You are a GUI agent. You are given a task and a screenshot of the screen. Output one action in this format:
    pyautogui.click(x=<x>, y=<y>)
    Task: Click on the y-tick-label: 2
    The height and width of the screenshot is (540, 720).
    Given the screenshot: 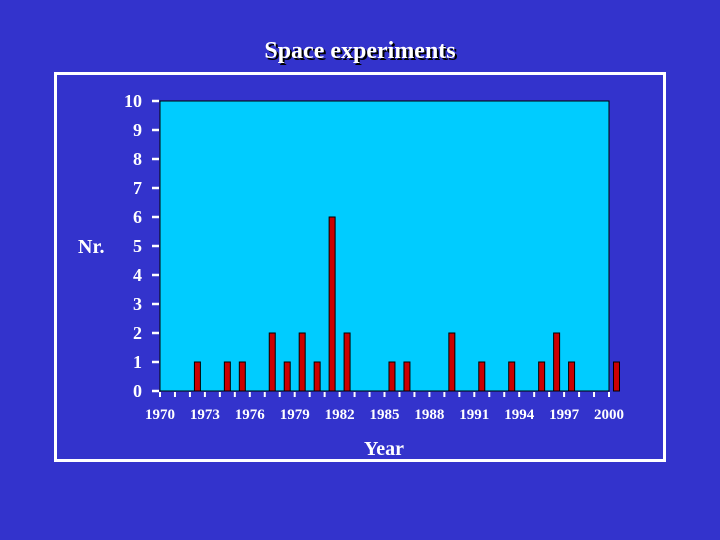 What is the action you would take?
    pyautogui.click(x=137, y=333)
    